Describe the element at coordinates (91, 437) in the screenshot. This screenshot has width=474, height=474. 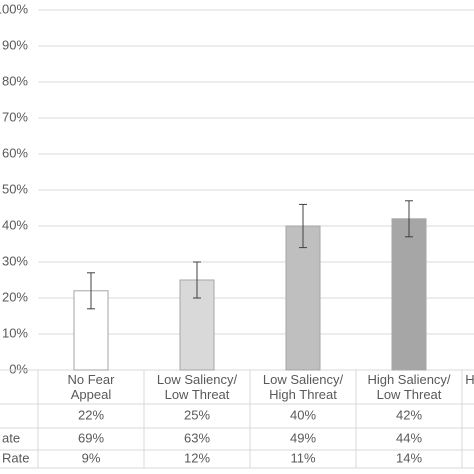
I see `table-cell: 69%` at that location.